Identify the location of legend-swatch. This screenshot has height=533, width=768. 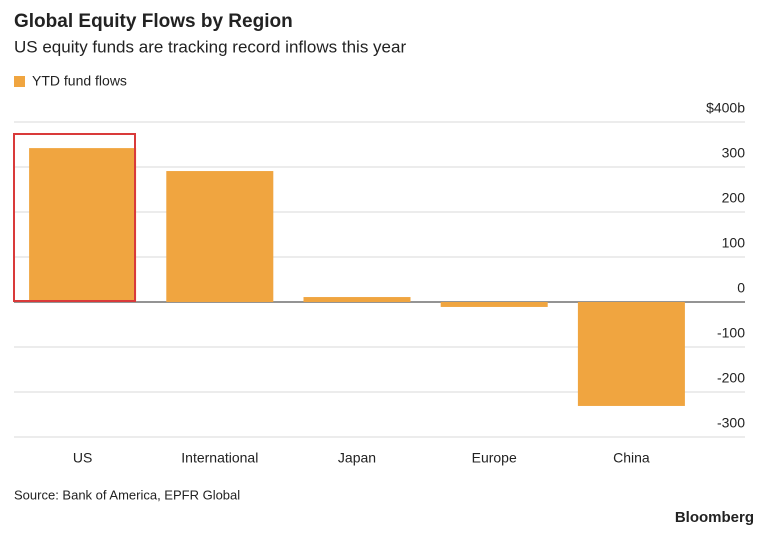
(19, 81).